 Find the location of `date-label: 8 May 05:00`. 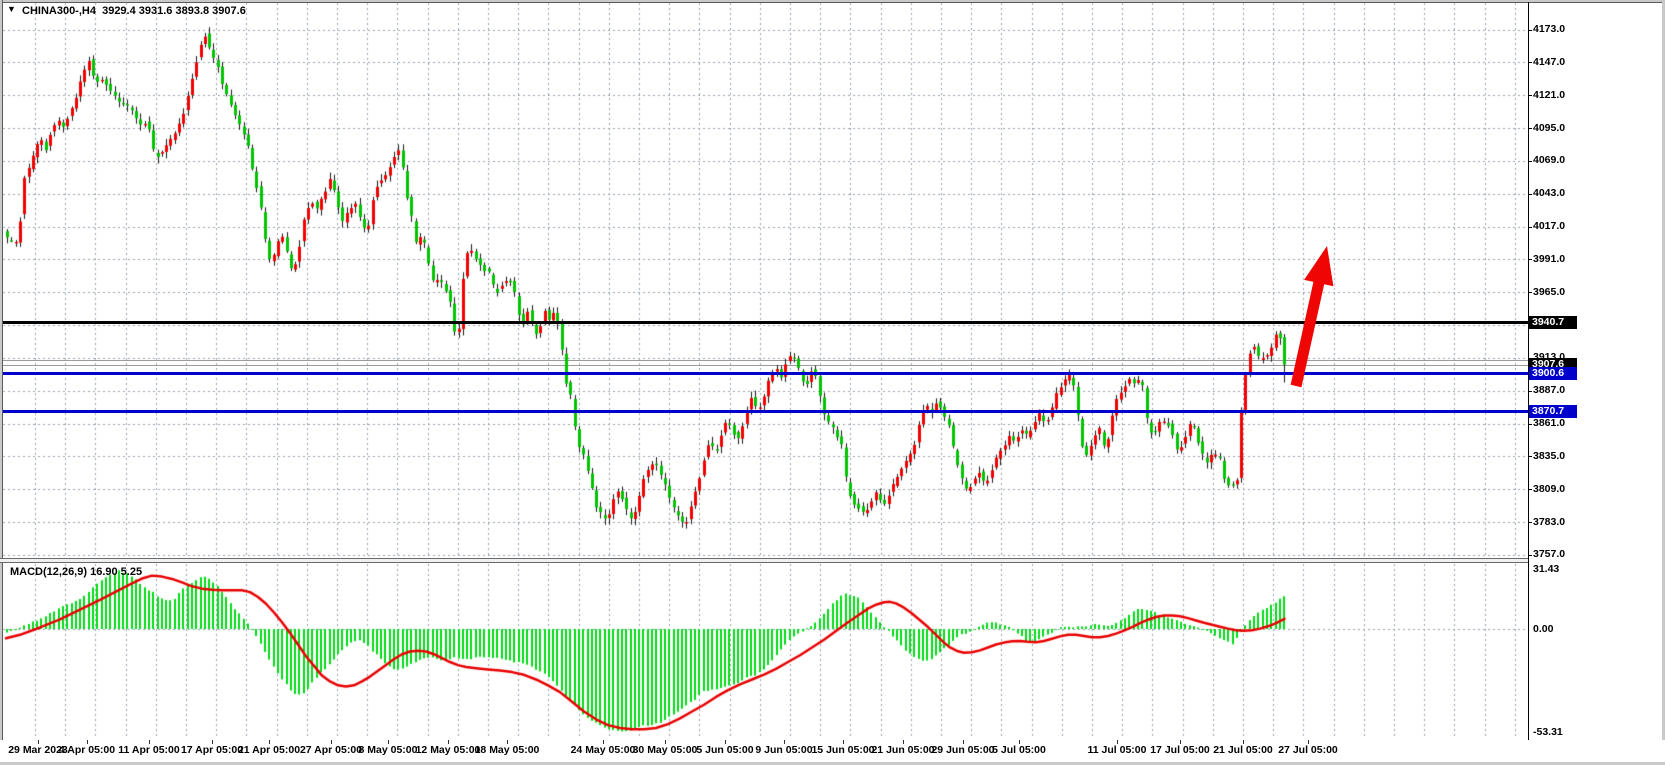

date-label: 8 May 05:00 is located at coordinates (388, 750).